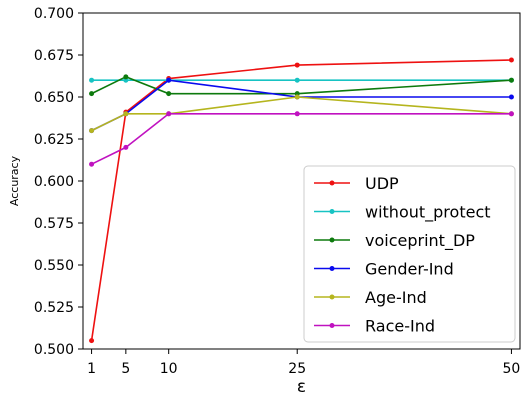 The width and height of the screenshot is (526, 398). Describe the element at coordinates (301, 80) in the screenshot. I see `series-without-protect` at that location.